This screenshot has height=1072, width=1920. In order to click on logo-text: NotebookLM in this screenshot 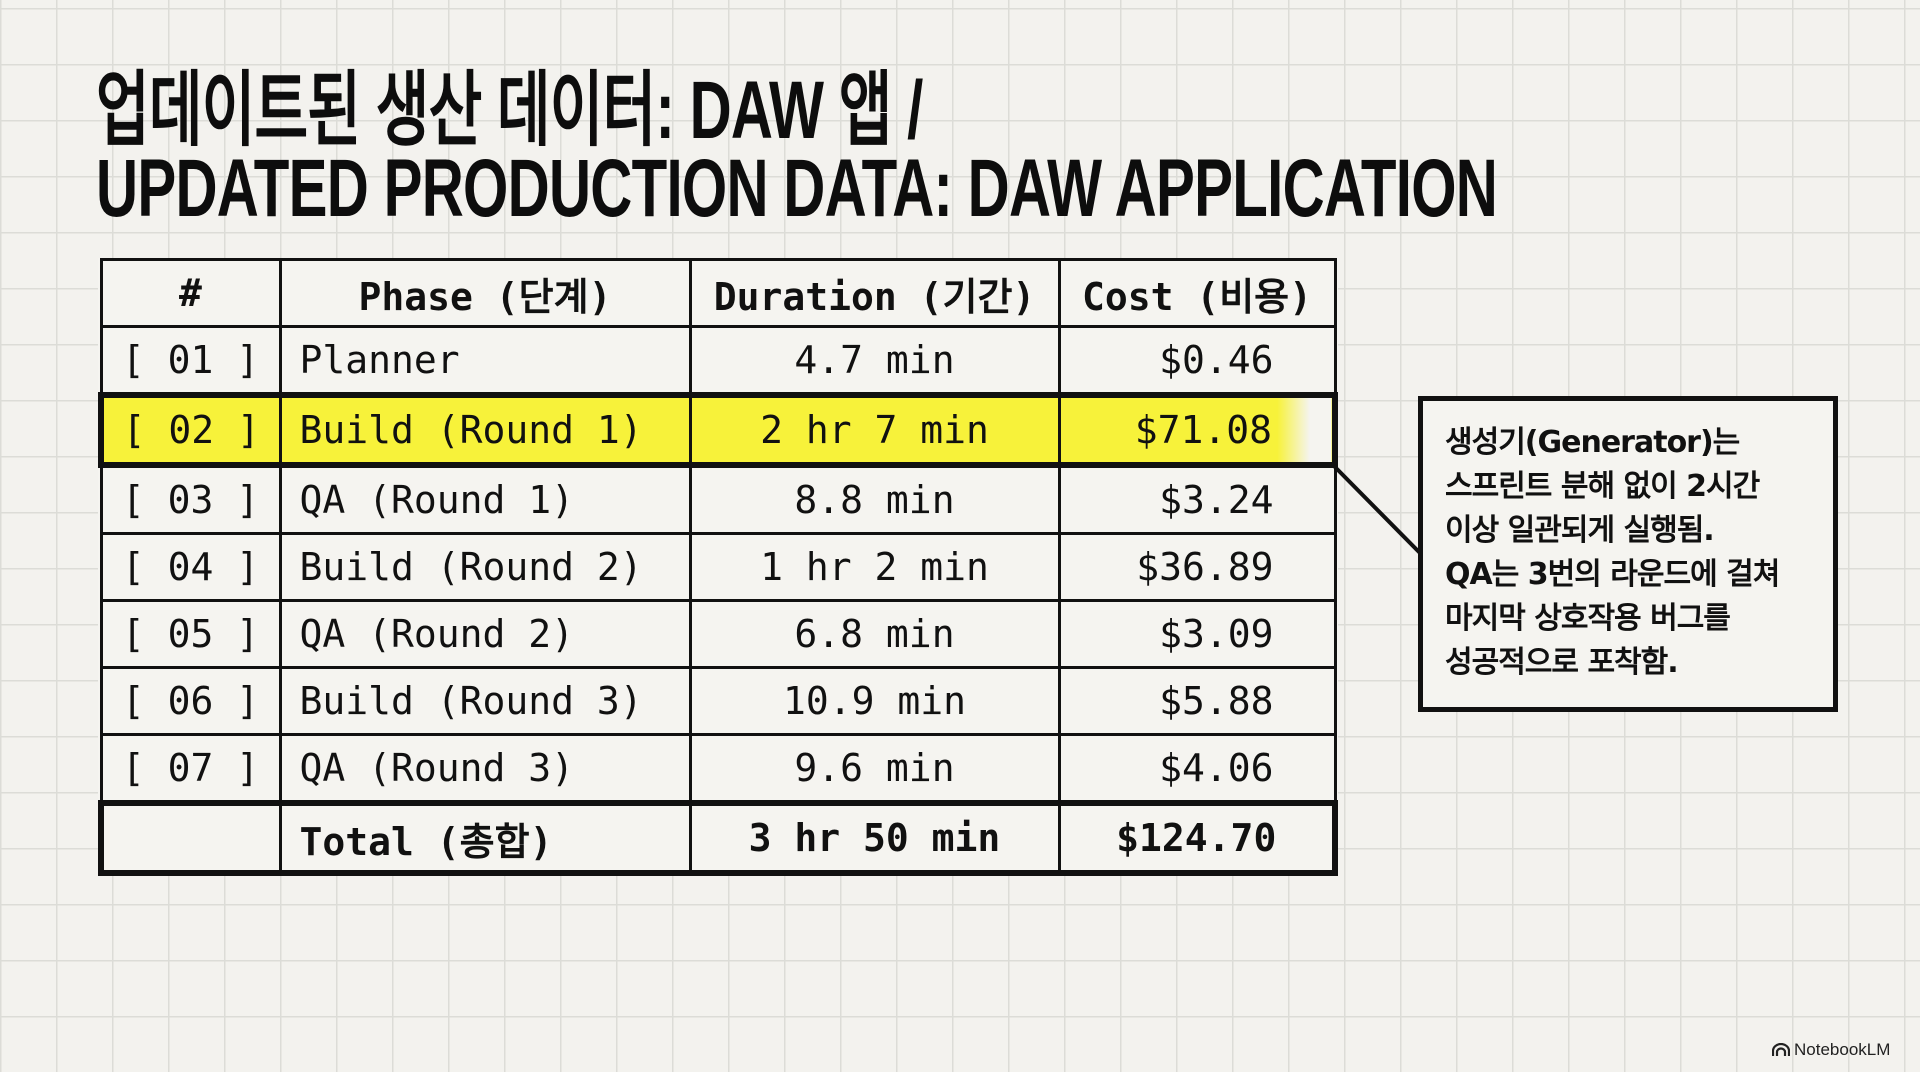, I will do `click(1842, 1049)`.